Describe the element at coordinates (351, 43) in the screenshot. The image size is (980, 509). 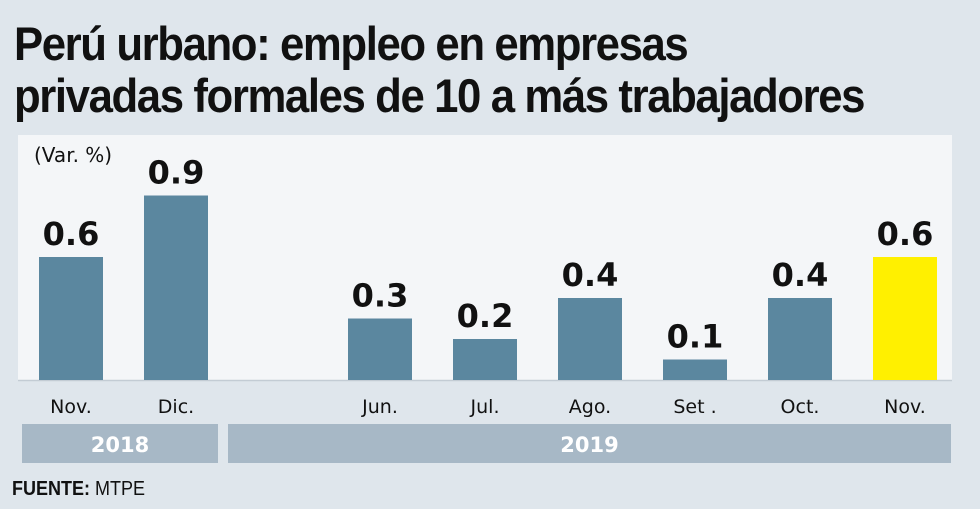
I see `title-line-1: Perú urbano: empleo en empresas` at that location.